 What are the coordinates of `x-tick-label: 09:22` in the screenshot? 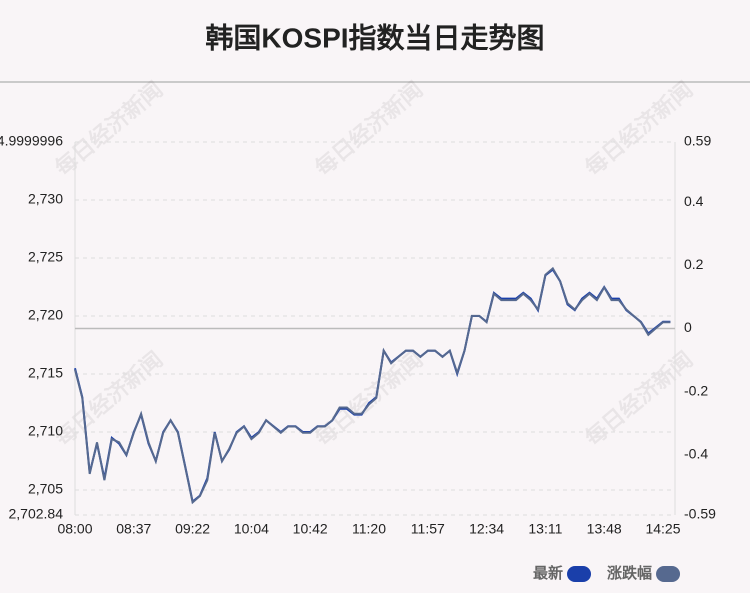 It's located at (192, 529).